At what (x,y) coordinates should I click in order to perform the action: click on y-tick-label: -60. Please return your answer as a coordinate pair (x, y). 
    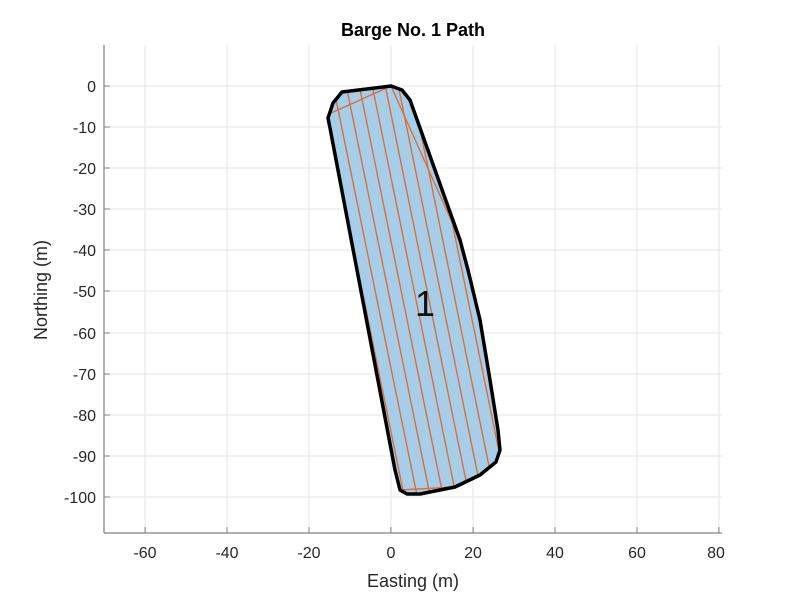
    Looking at the image, I should click on (84, 334).